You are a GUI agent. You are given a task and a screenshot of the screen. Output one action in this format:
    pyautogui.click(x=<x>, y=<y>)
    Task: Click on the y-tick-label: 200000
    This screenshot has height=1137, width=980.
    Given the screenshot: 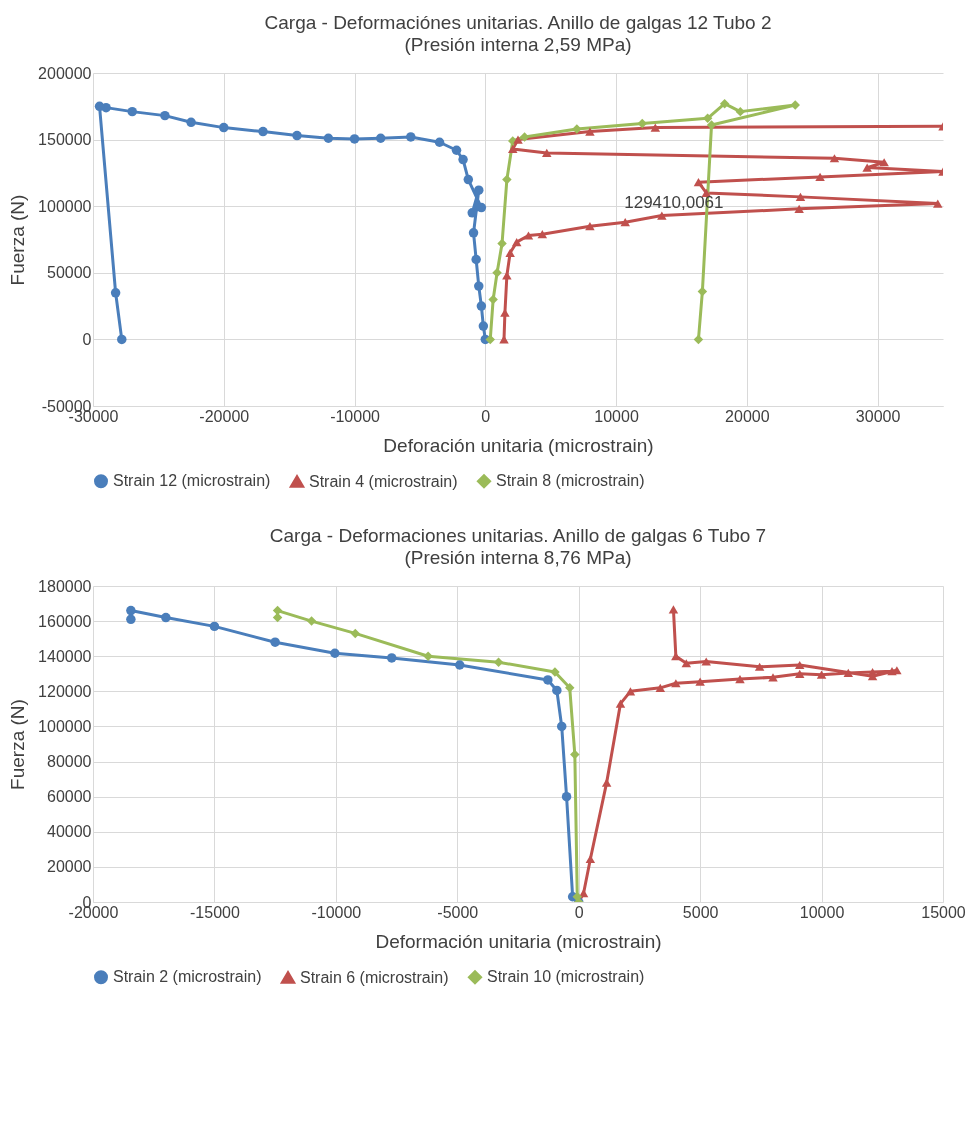 What is the action you would take?
    pyautogui.click(x=65, y=73)
    